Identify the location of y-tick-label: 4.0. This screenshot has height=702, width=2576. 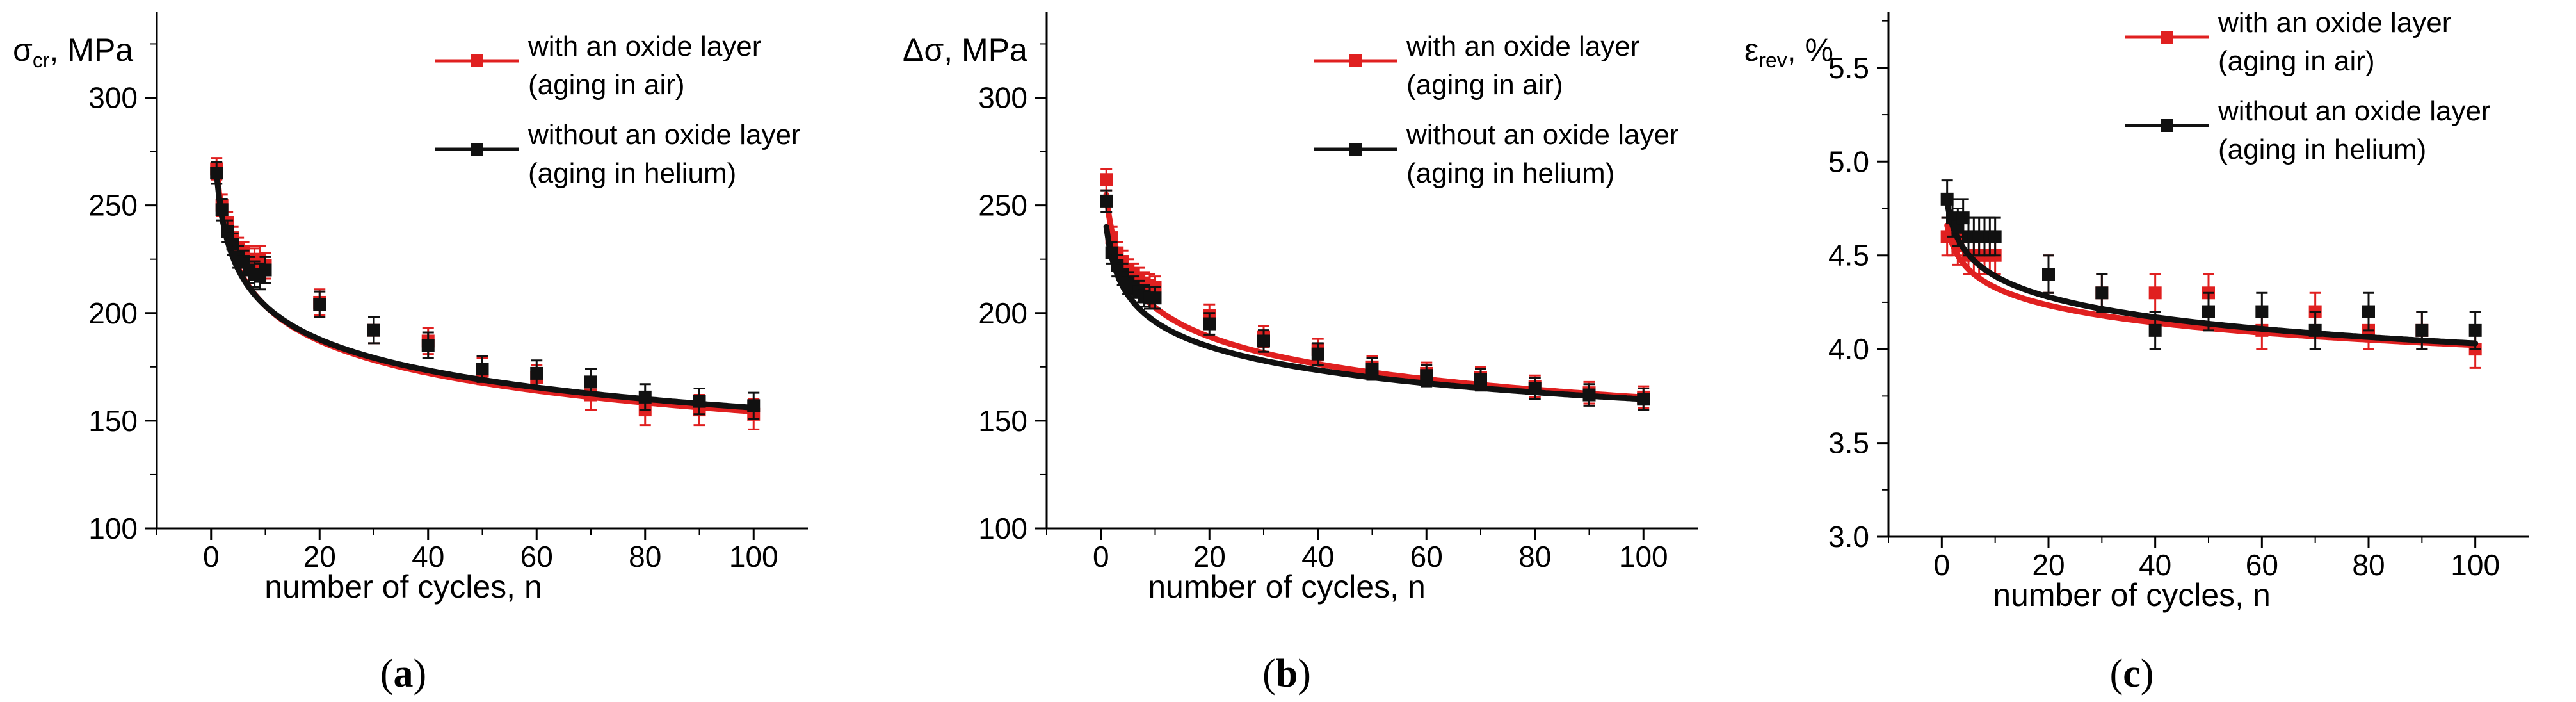
(1848, 349).